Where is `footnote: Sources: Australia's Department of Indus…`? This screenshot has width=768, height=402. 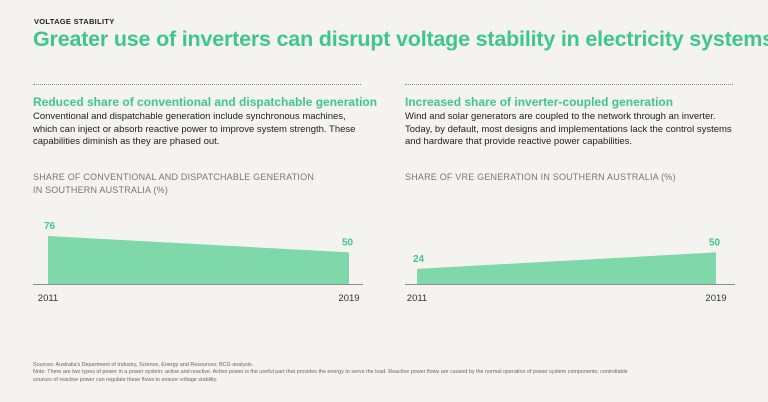 footnote: Sources: Australia's Department of Indus… is located at coordinates (393, 373).